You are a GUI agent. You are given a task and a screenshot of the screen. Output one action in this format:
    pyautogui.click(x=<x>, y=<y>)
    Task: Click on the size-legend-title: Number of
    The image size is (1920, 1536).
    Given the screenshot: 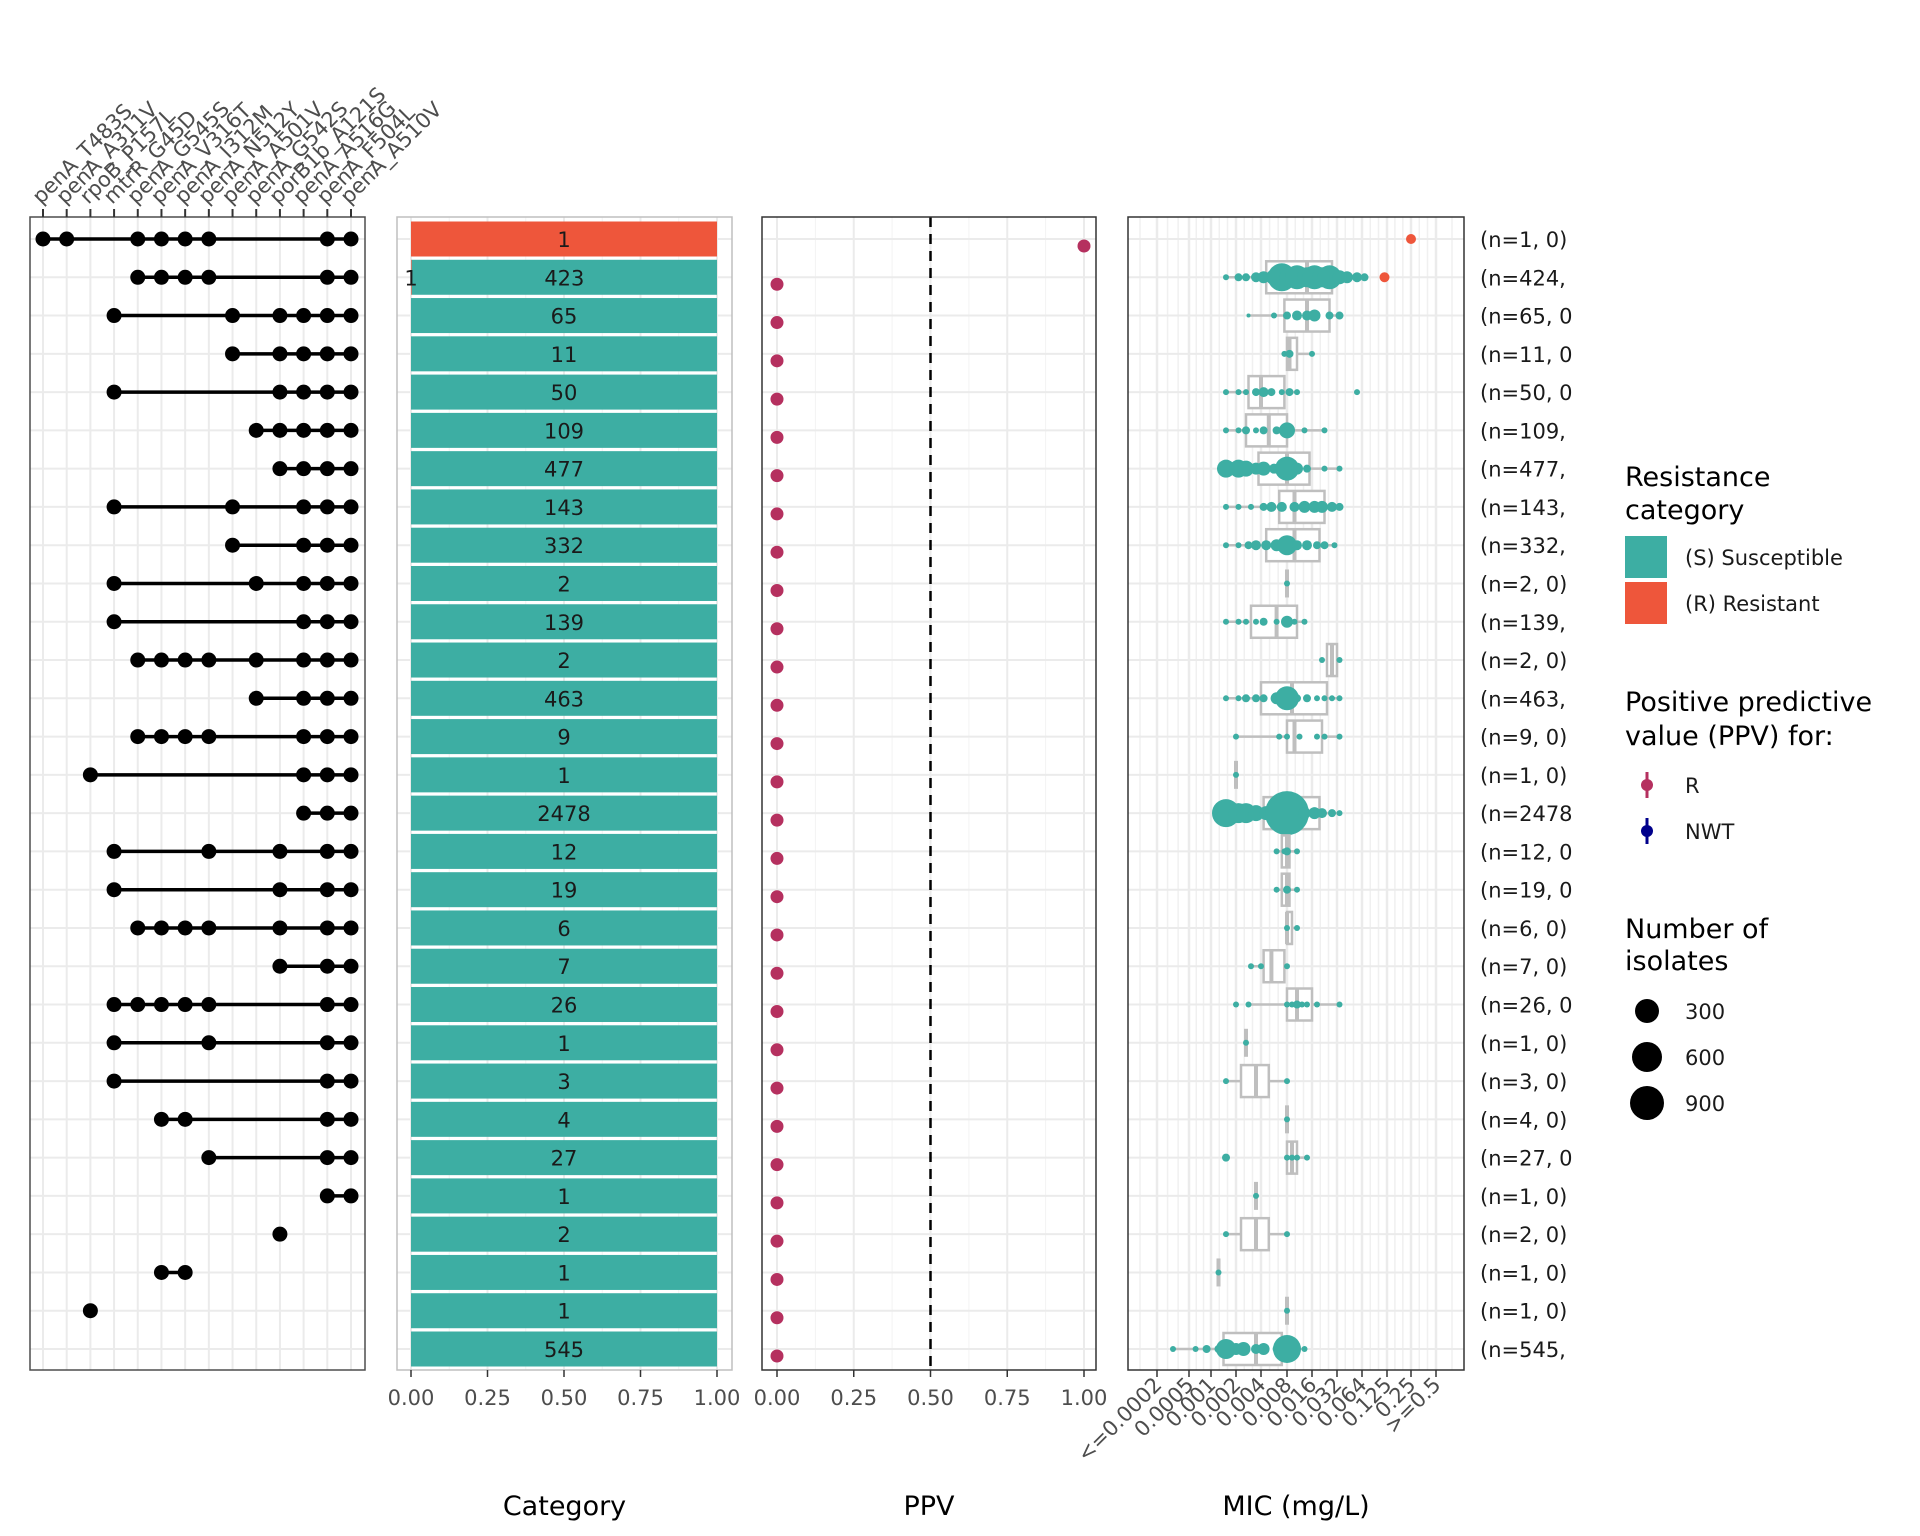 What is the action you would take?
    pyautogui.click(x=1697, y=929)
    